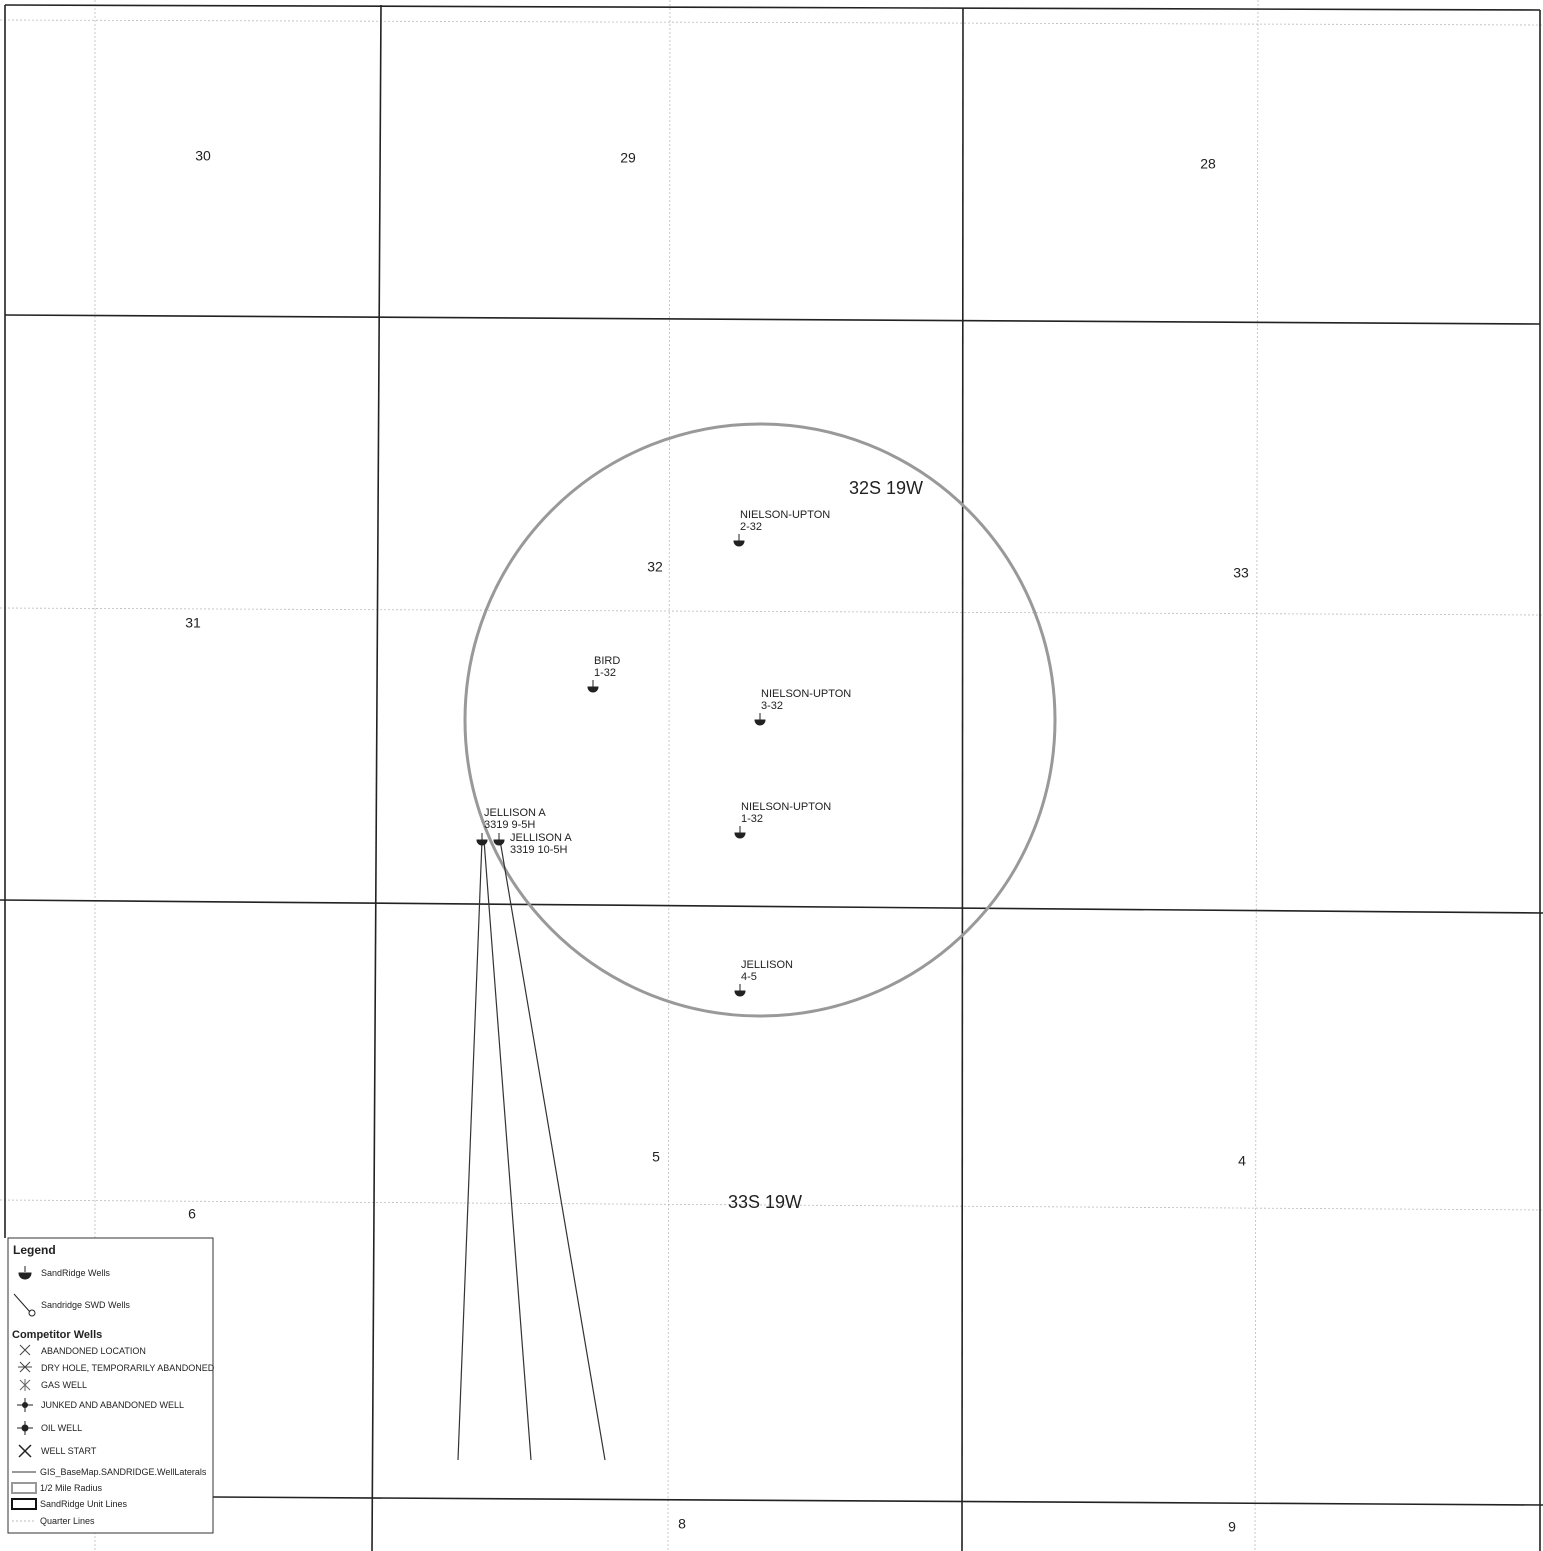 Image resolution: width=1543 pixels, height=1551 pixels. I want to click on legend-item: DRY HOLE, TEMPORARILY ABANDONED, so click(128, 1368).